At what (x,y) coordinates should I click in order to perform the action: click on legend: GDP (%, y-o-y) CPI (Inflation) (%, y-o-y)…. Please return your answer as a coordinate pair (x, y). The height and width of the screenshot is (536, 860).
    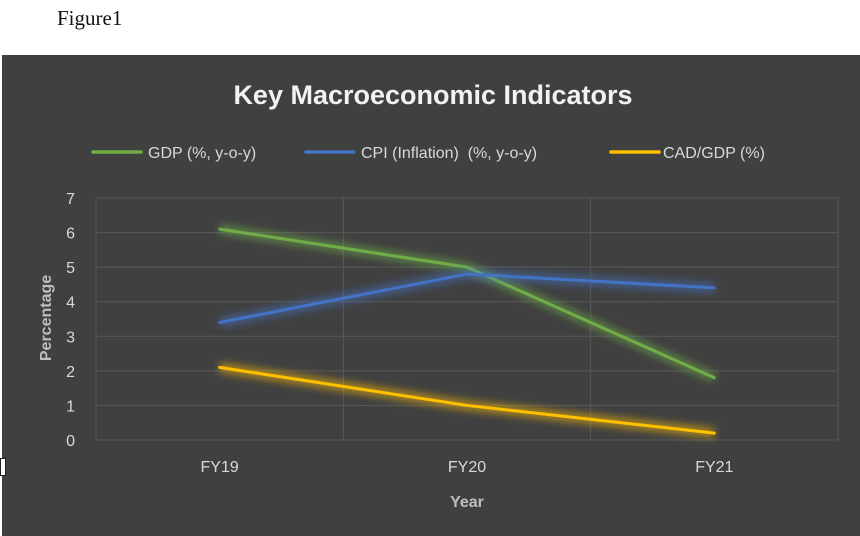
    Looking at the image, I should click on (428, 153).